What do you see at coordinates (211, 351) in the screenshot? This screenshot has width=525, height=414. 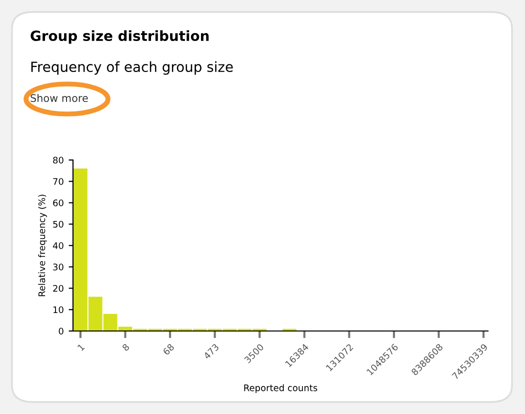 I see `x-tick-label: 473` at bounding box center [211, 351].